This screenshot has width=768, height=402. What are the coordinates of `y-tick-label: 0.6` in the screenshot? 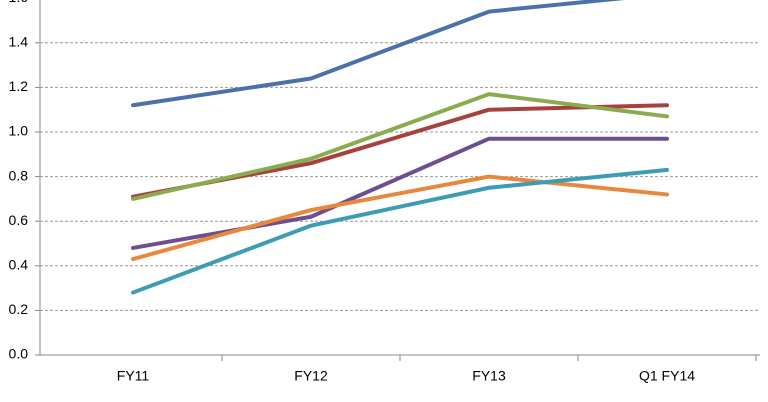 It's located at (19, 220).